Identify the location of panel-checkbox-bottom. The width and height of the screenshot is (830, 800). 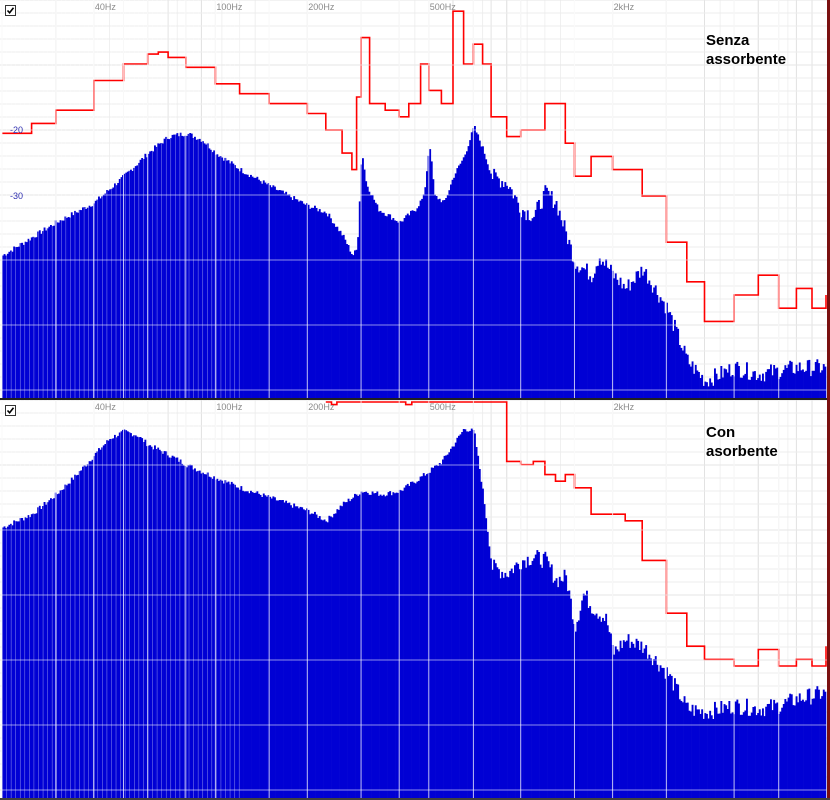
(10, 410).